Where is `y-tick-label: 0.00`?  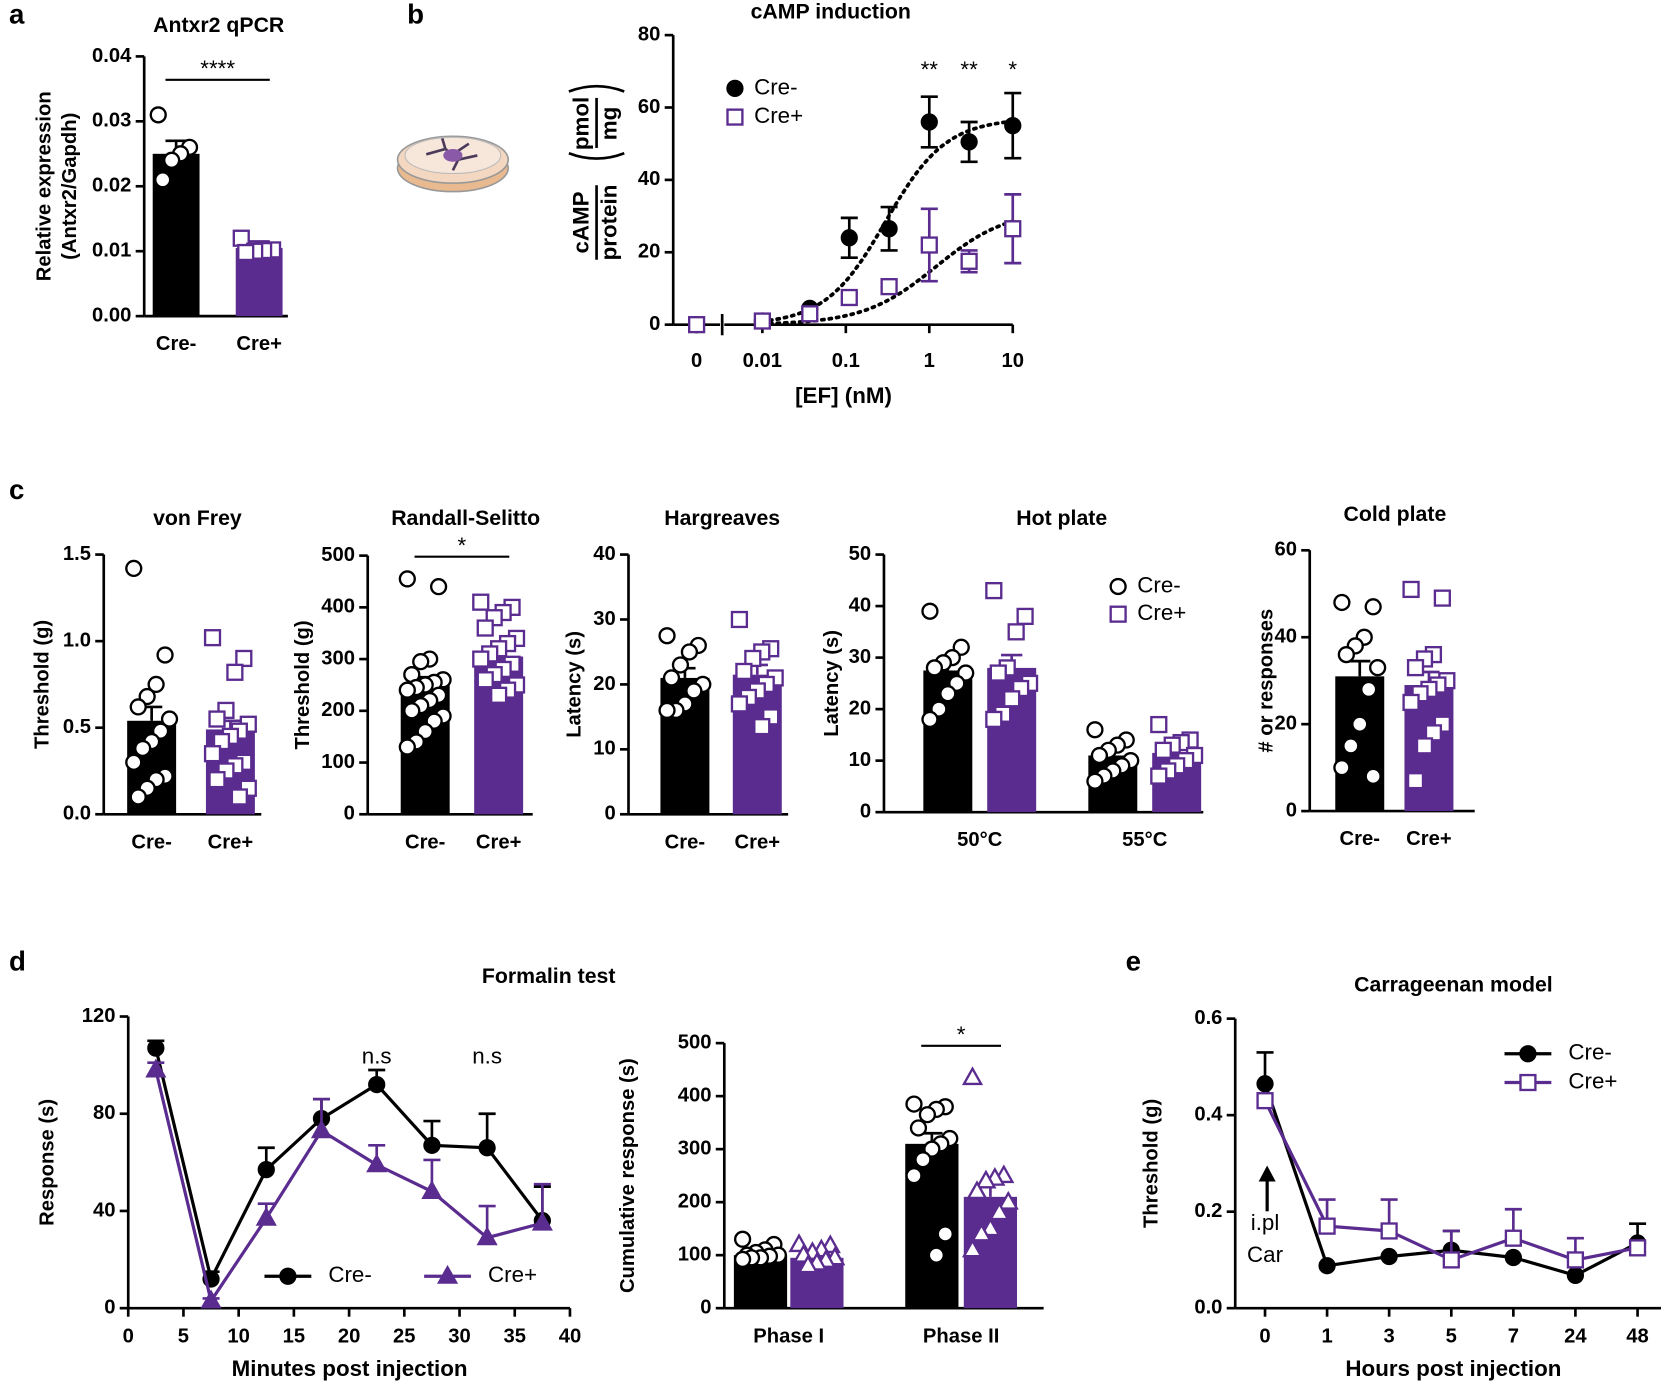 y-tick-label: 0.00 is located at coordinates (111, 315).